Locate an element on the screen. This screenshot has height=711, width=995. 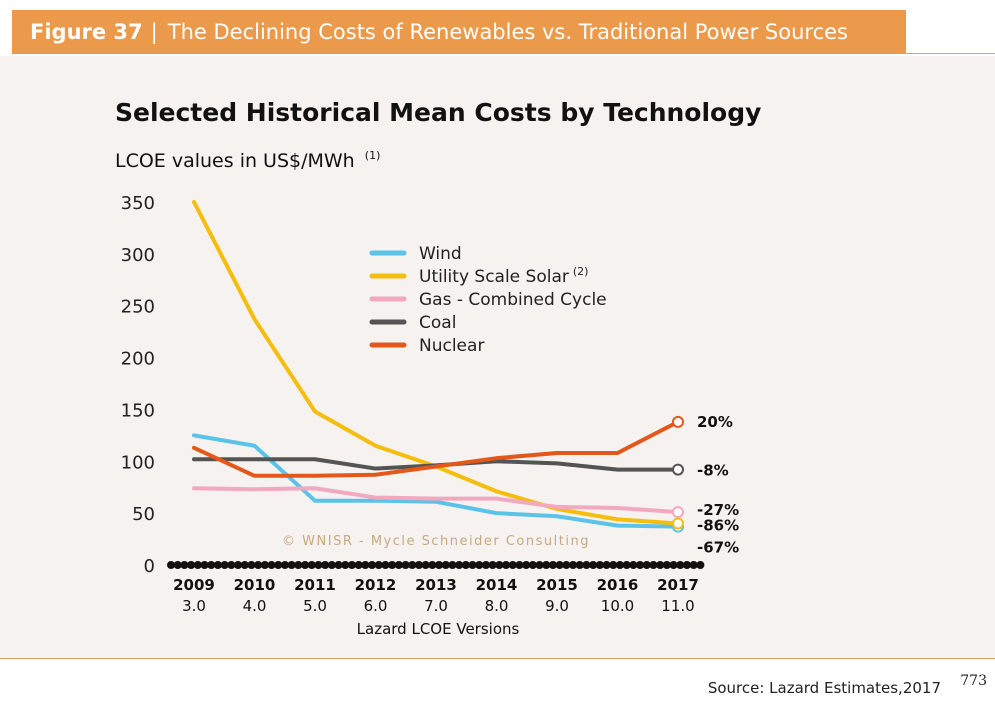
x-tick-label: 2013 is located at coordinates (436, 585).